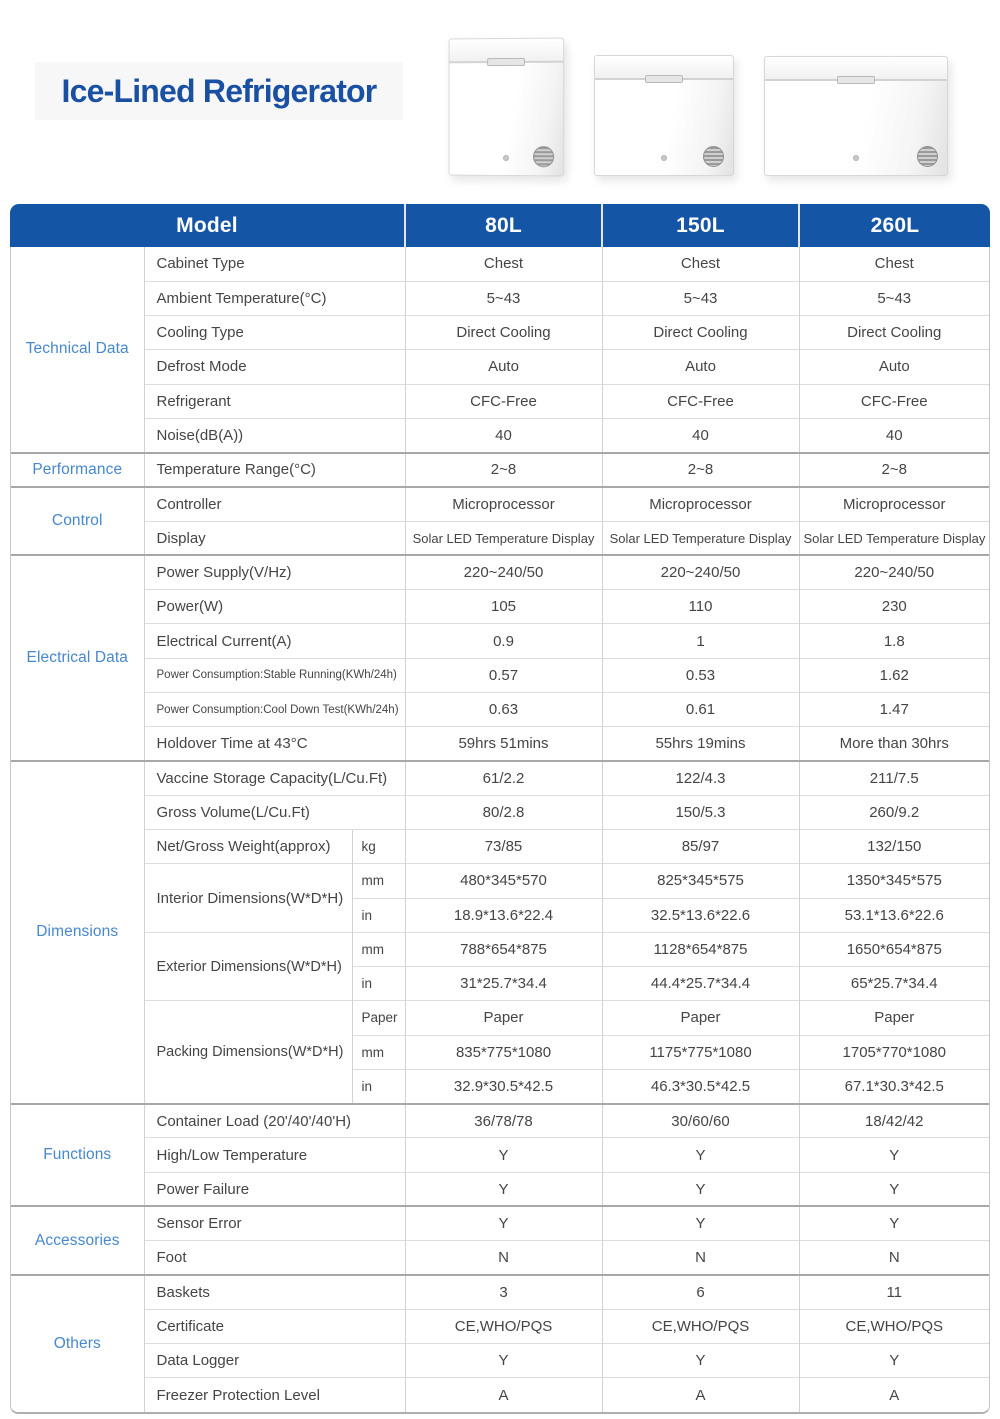 The width and height of the screenshot is (1000, 1419). Describe the element at coordinates (500, 298) in the screenshot. I see `table-row: Ambient Temperature(°C) 5~43 5~43 5~43` at that location.